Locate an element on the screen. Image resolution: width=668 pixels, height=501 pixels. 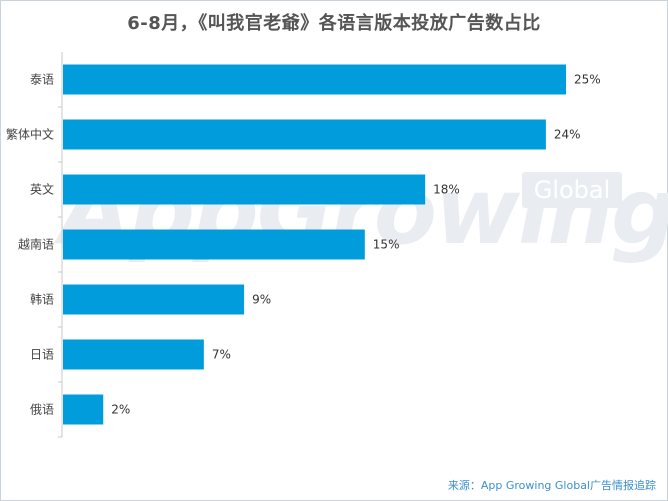
category-label: 英文 is located at coordinates (42, 189).